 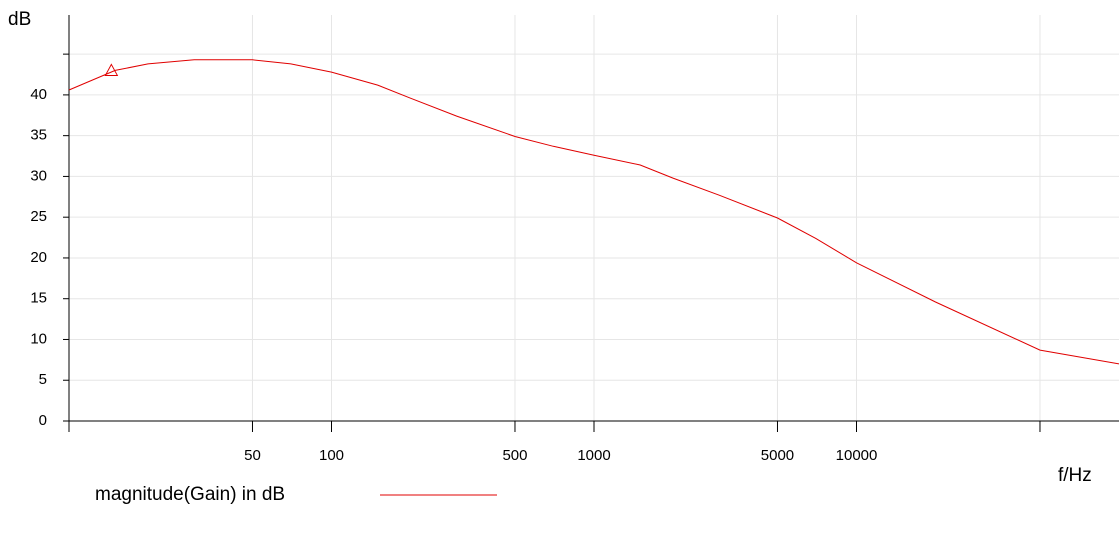 I want to click on y-tick-label: 30, so click(x=38, y=175).